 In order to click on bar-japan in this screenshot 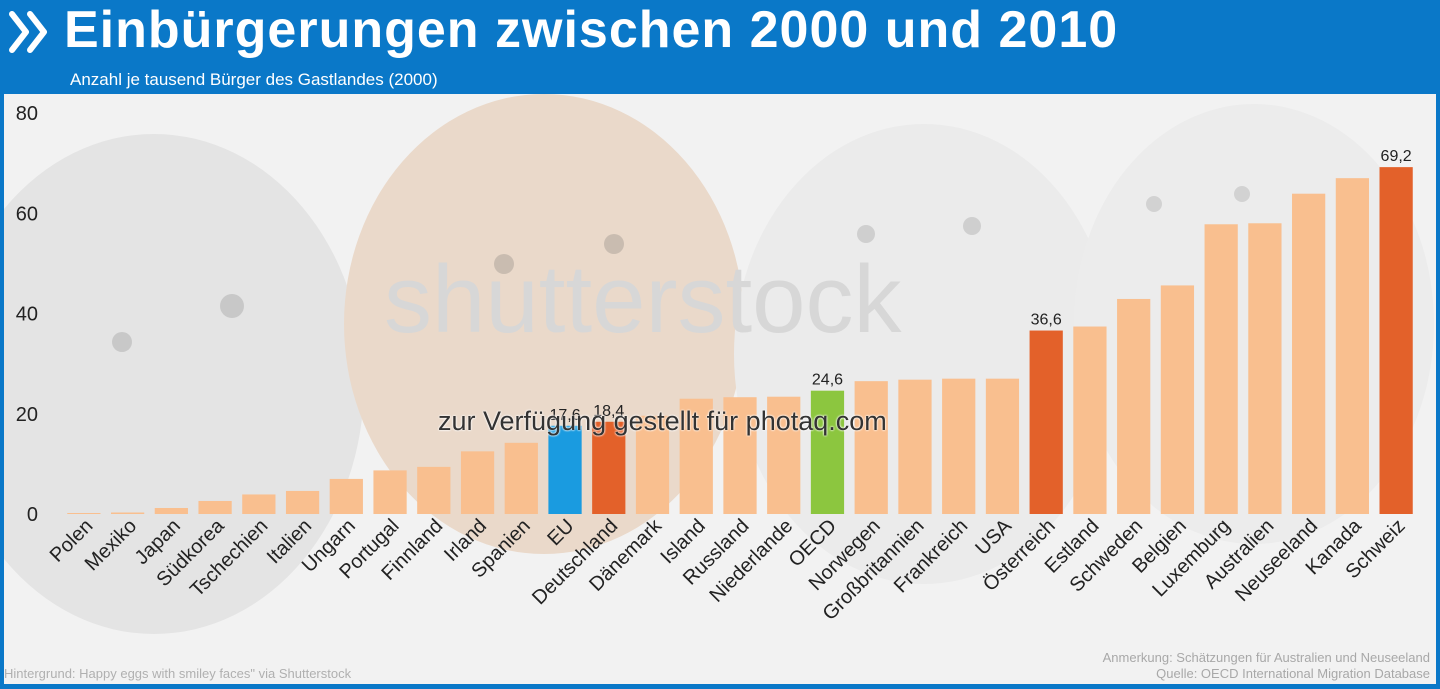, I will do `click(171, 510)`.